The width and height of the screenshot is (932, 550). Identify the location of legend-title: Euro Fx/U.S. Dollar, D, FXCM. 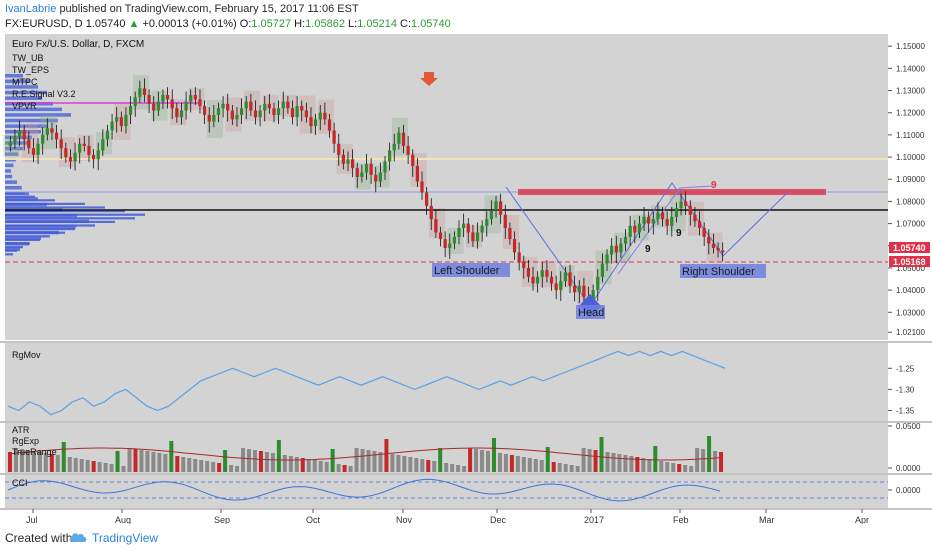
(78, 44).